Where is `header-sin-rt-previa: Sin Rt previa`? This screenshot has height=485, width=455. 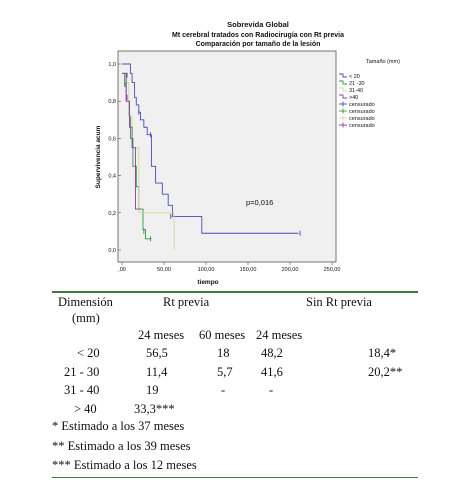 header-sin-rt-previa: Sin Rt previa is located at coordinates (339, 301).